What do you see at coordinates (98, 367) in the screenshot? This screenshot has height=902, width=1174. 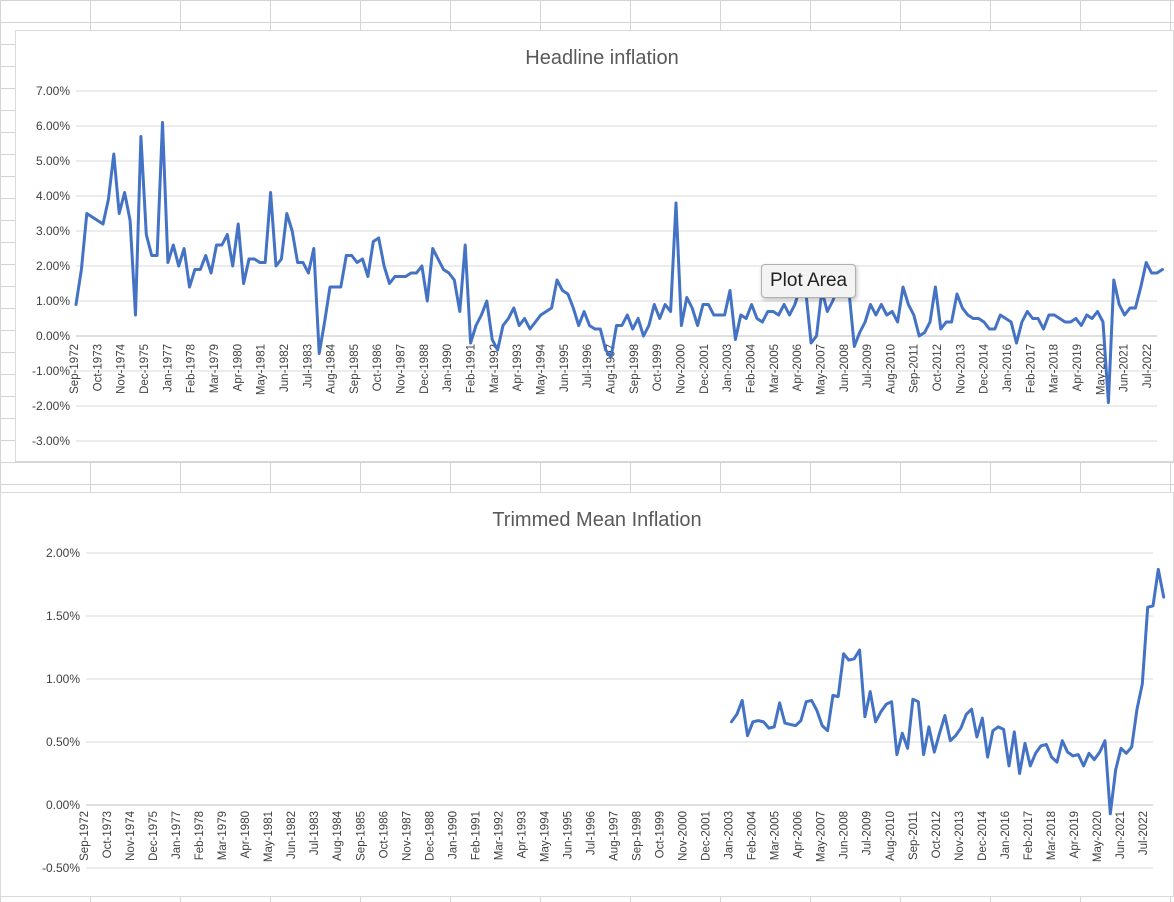 I see `x-tick-label: Oct-1973` at bounding box center [98, 367].